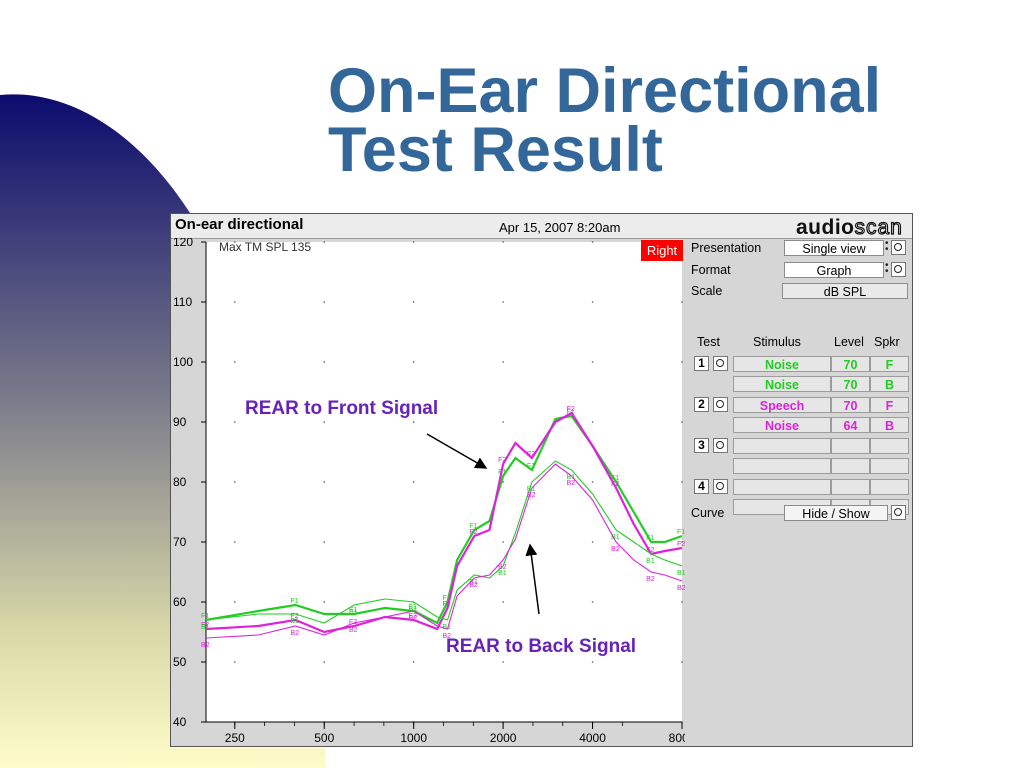  I want to click on y-tick-label: 50, so click(180, 662).